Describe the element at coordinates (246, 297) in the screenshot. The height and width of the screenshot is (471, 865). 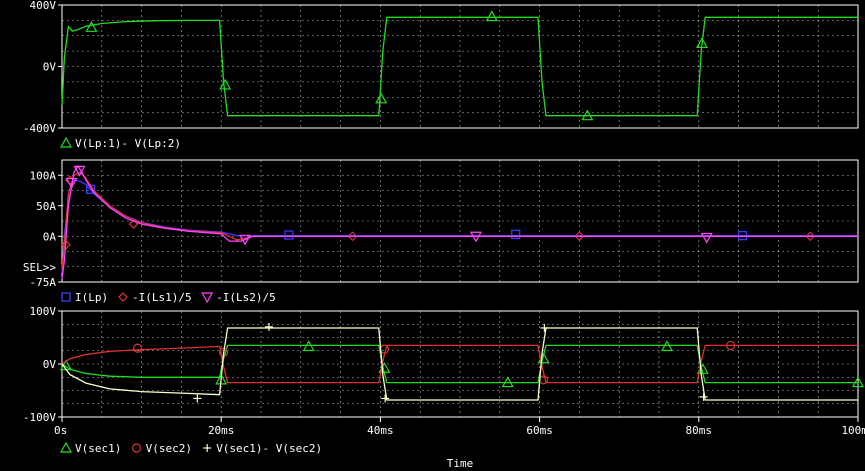
I see `legend-middle-2-label: -I(Ls2)/5` at that location.